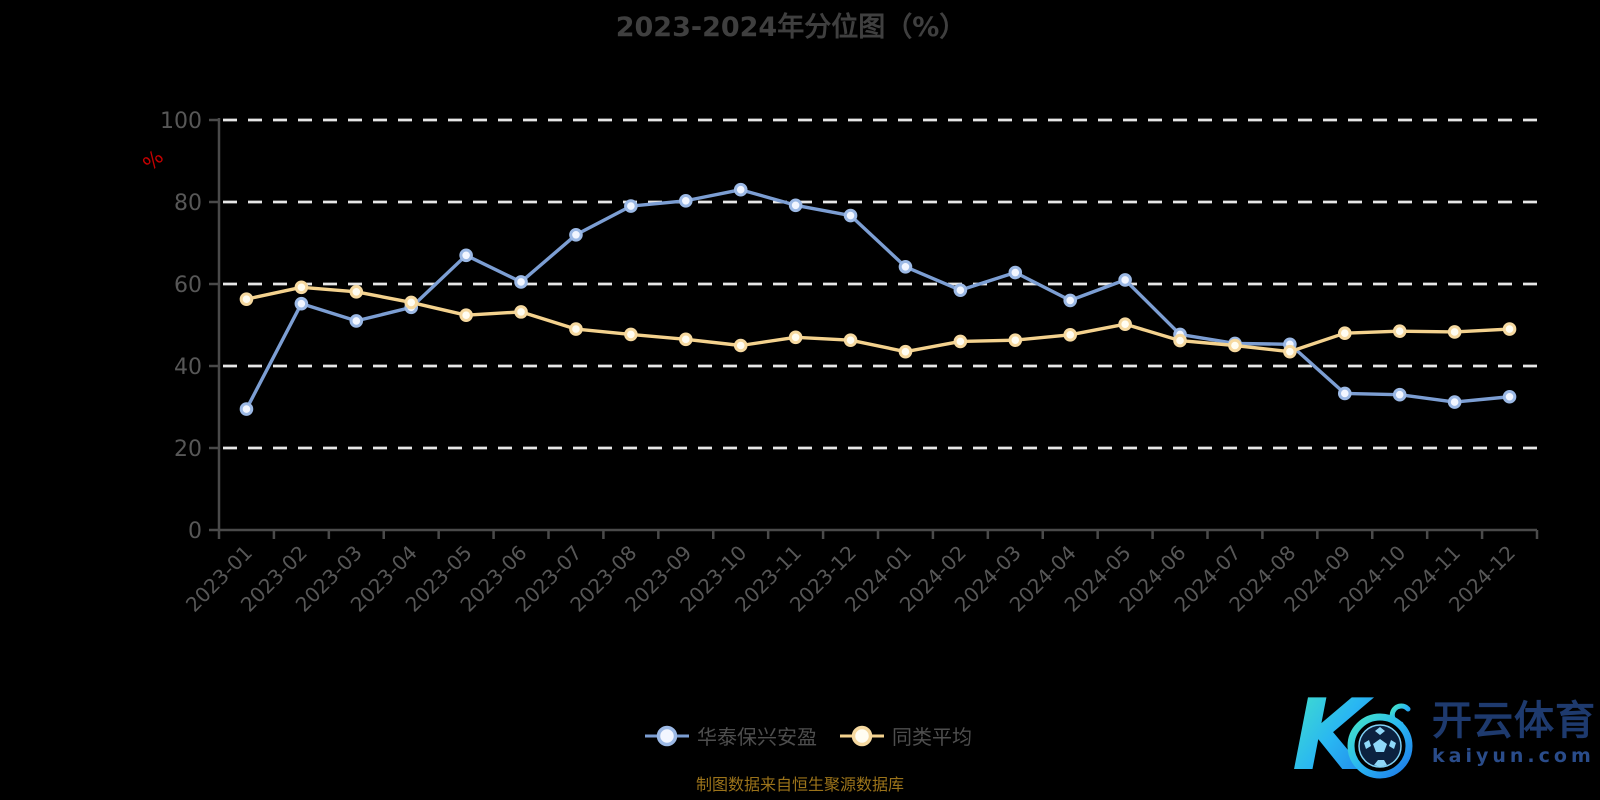 The image size is (1600, 800). I want to click on y-axis-label: 20, so click(188, 449).